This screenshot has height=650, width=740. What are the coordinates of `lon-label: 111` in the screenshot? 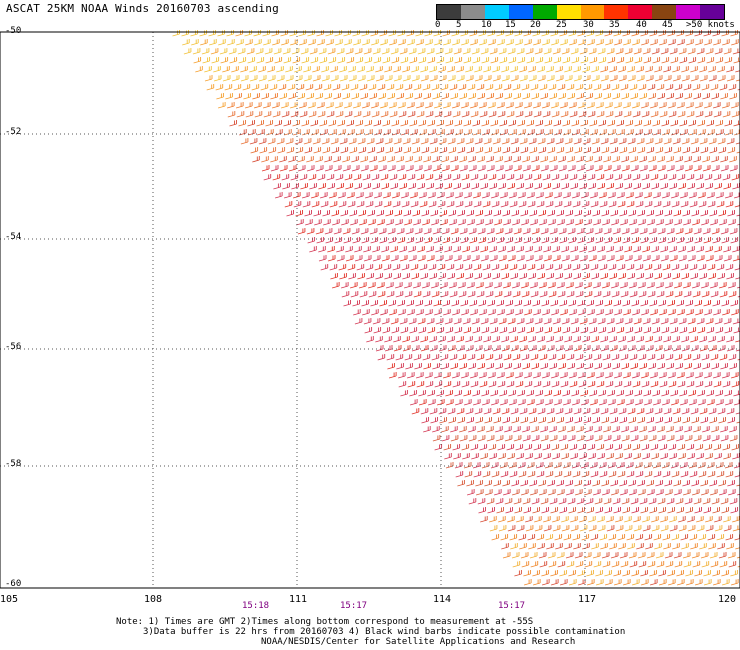 It's located at (298, 599).